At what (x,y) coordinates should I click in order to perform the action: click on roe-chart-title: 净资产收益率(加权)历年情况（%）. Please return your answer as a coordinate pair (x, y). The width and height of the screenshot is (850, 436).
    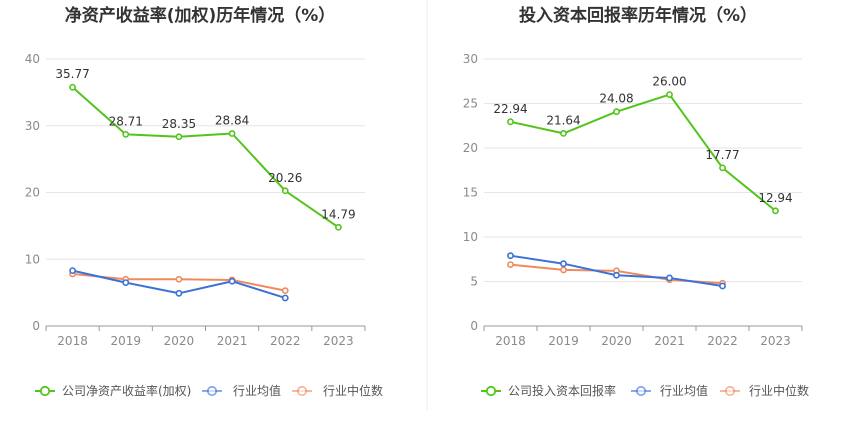
    Looking at the image, I should click on (200, 15).